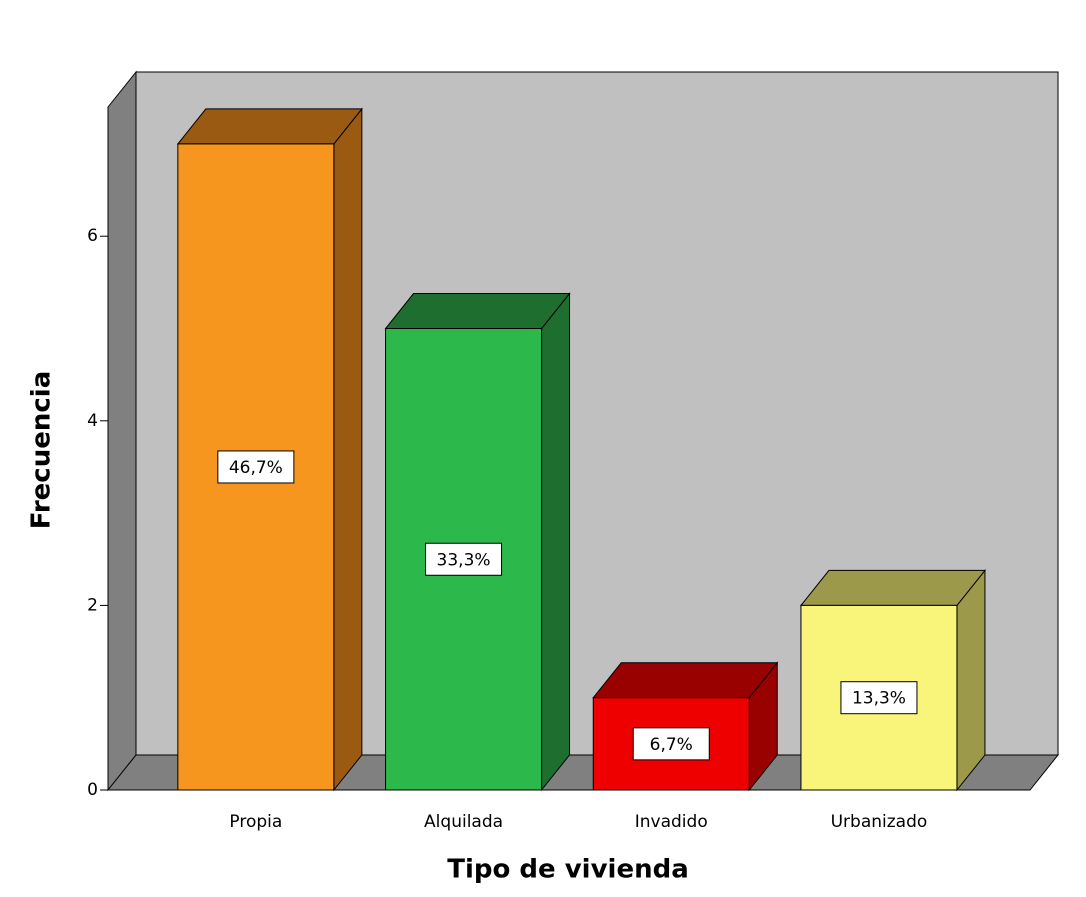 The image size is (1086, 897). Describe the element at coordinates (92, 790) in the screenshot. I see `y-tick-label: 0` at that location.